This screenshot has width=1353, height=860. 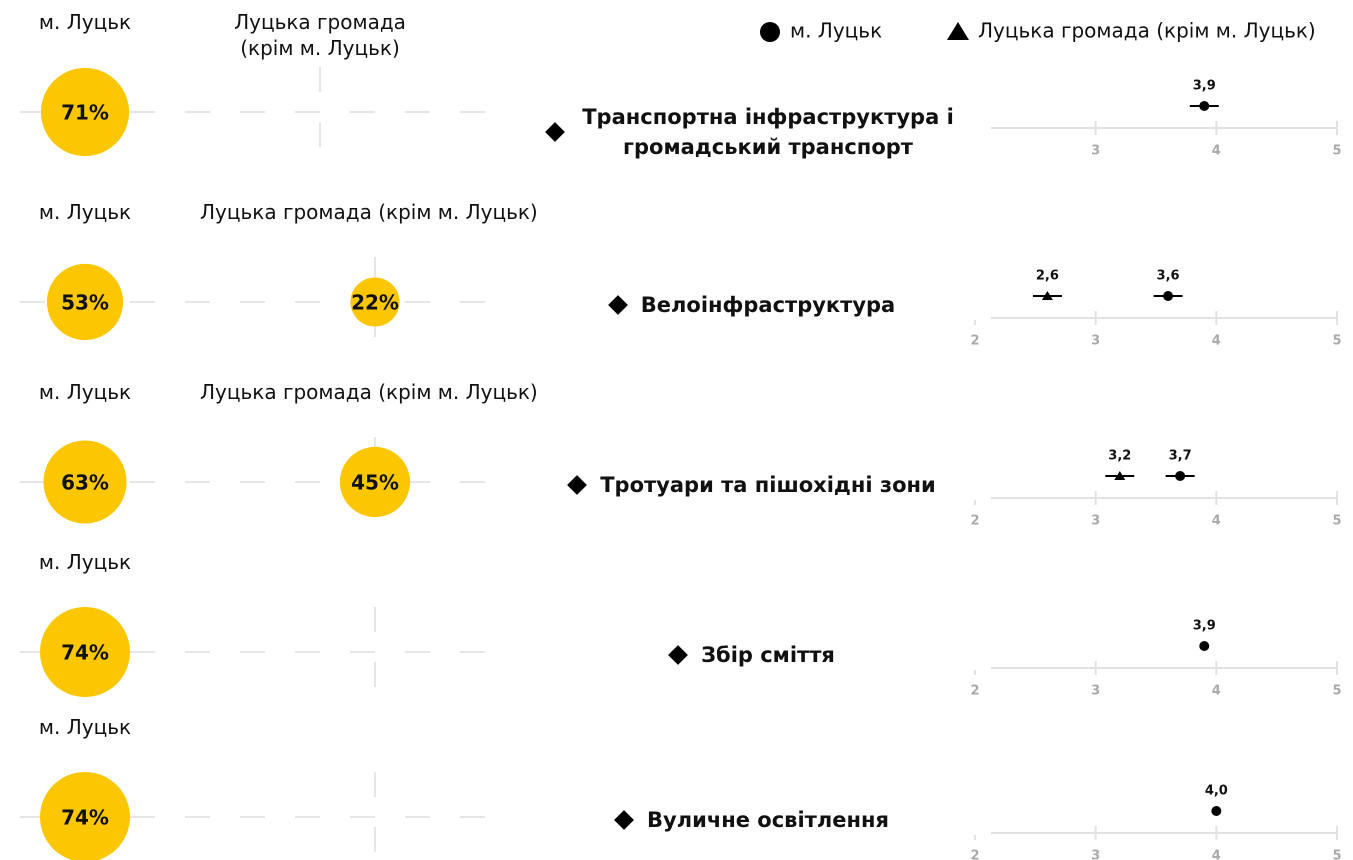 I want to click on row-title: Тротуари та пішохідні зони, so click(x=753, y=485).